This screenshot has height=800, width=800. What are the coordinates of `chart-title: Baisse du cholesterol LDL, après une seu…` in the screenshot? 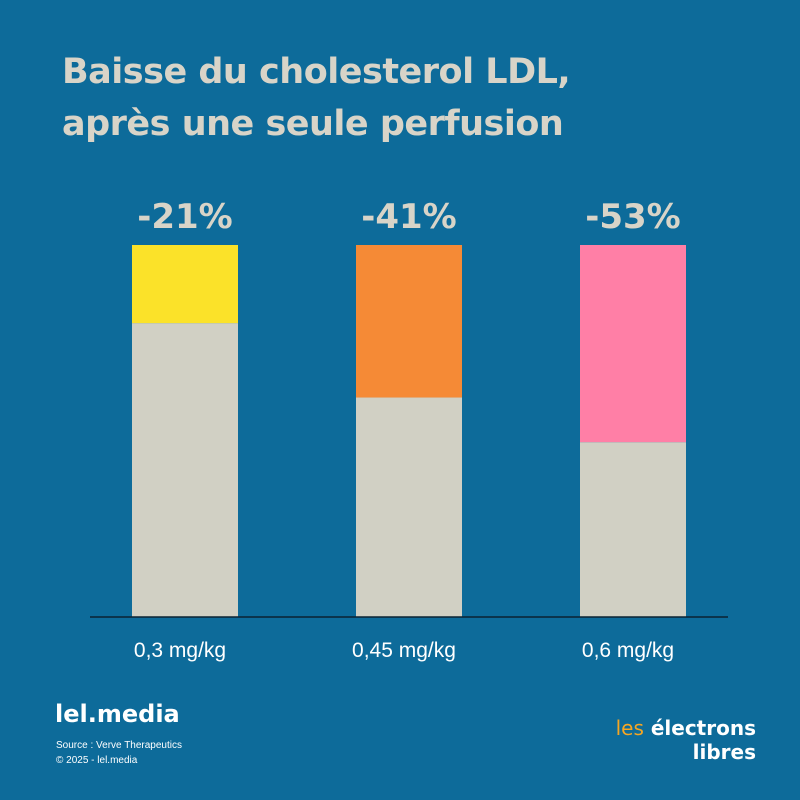 It's located at (407, 98).